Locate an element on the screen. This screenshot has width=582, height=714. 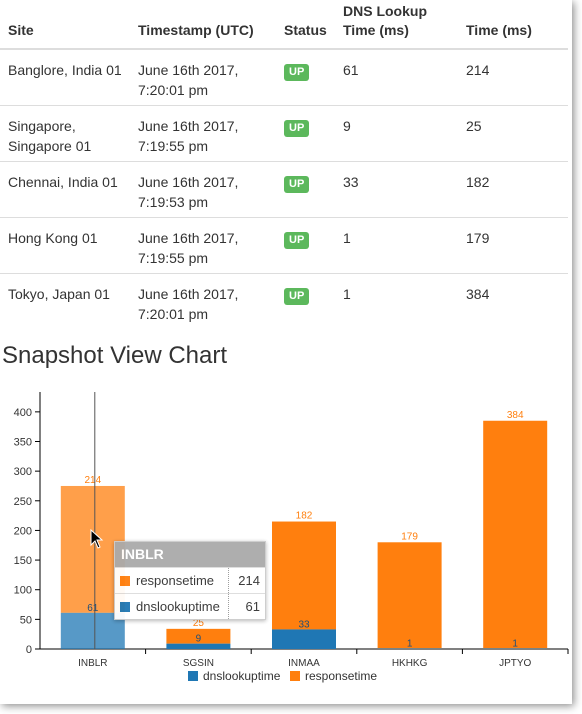
y-tick-label: 100 is located at coordinates (23, 591).